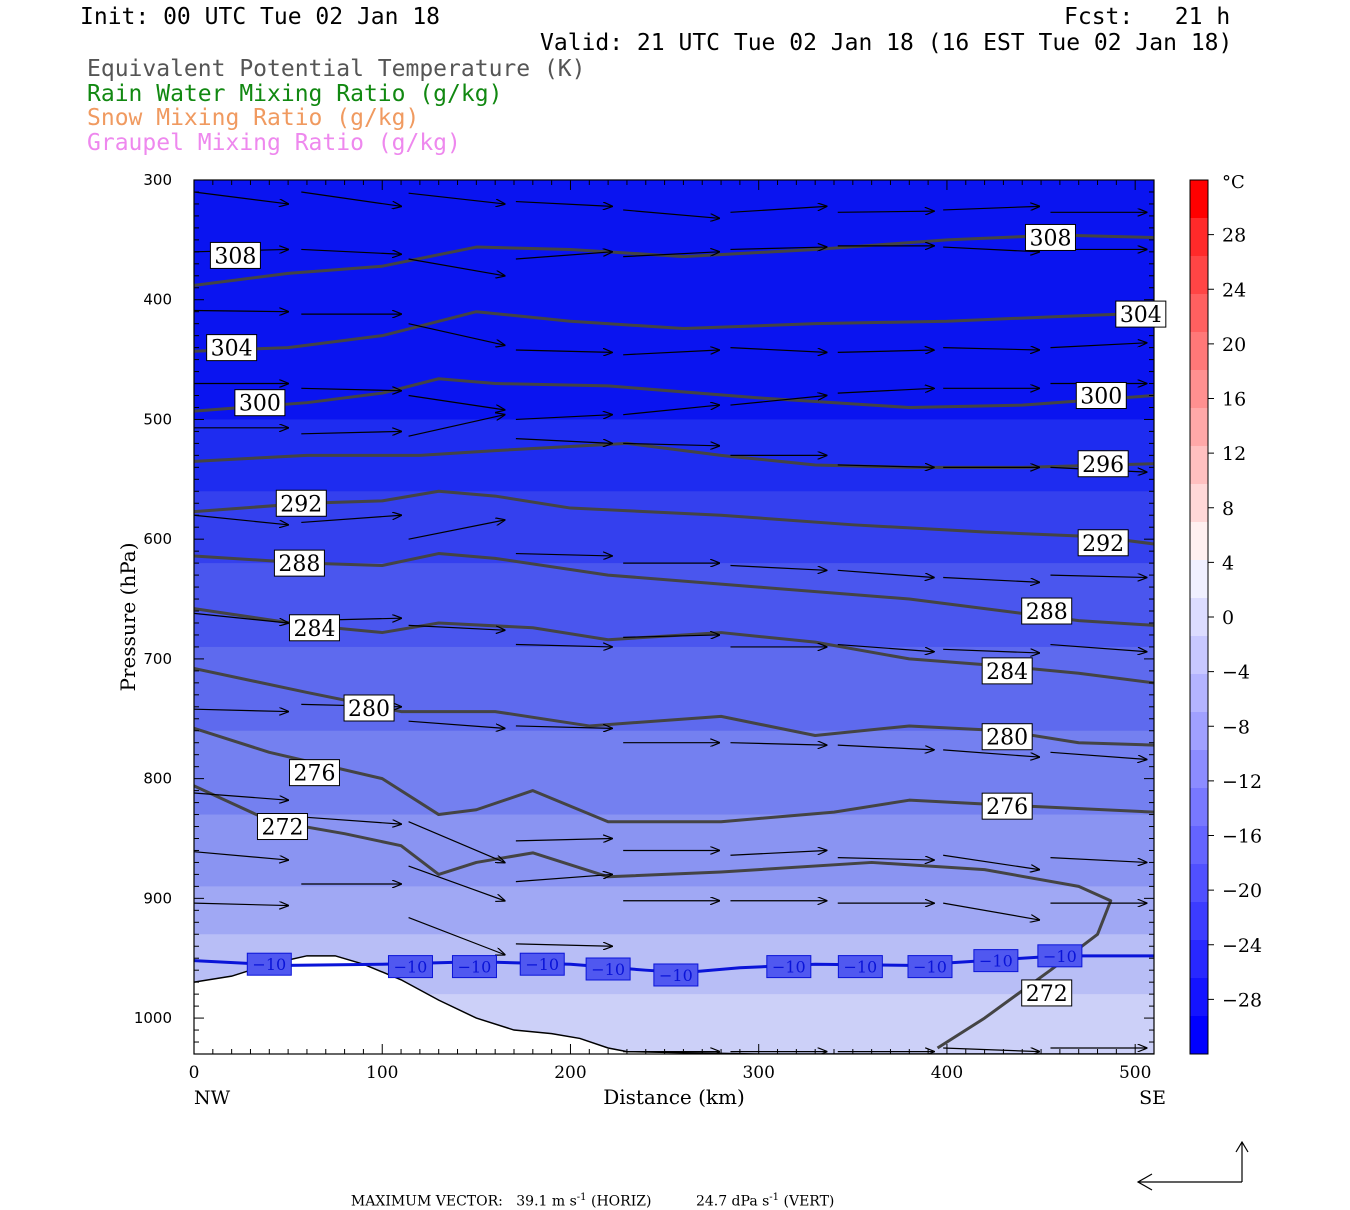 This screenshot has height=1210, width=1350. I want to click on contour-label: 280, so click(369, 709).